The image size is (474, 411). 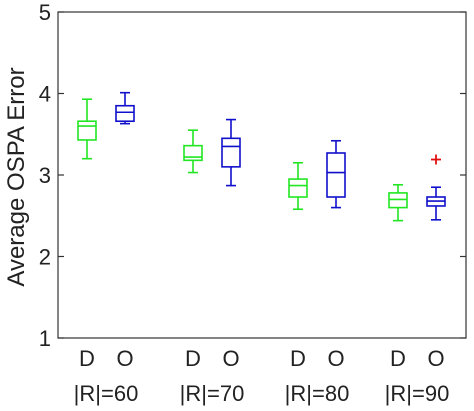 I want to click on group-label: |R|=60, so click(x=106, y=393).